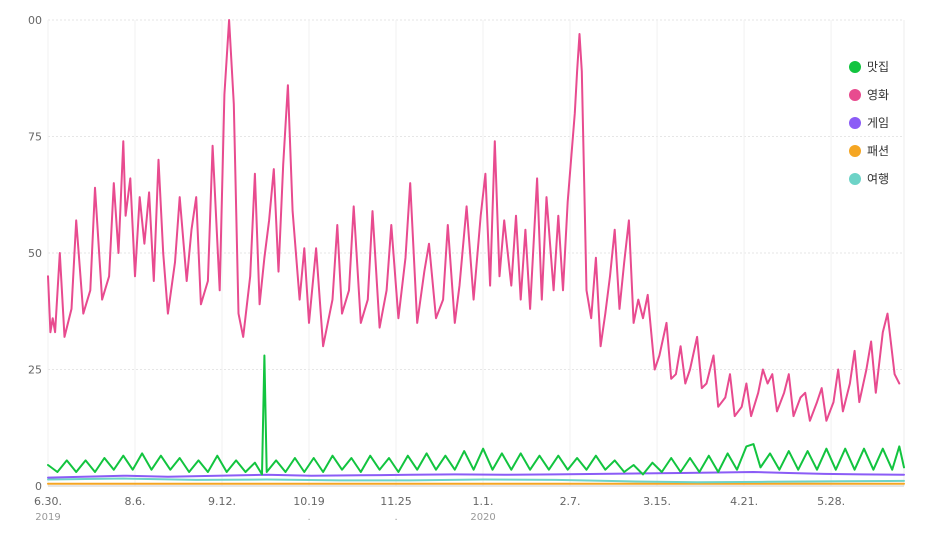  I want to click on x-tick-sublabel: 2020, so click(482, 517).